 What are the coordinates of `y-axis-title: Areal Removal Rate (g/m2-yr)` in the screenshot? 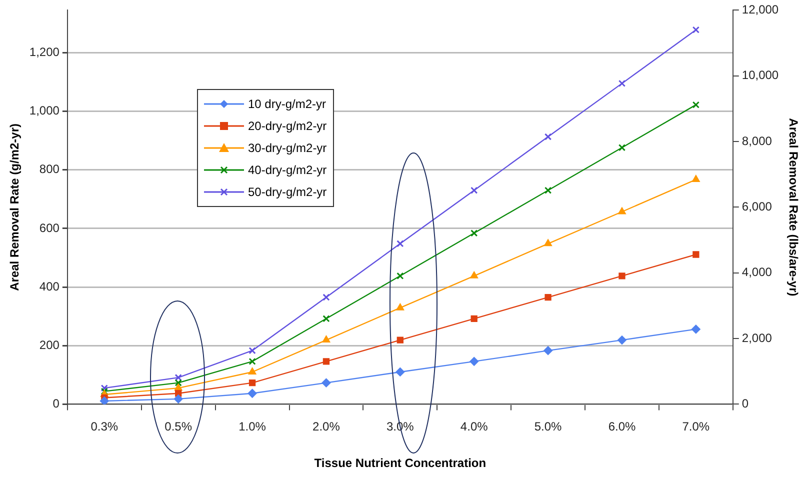 It's located at (15, 207).